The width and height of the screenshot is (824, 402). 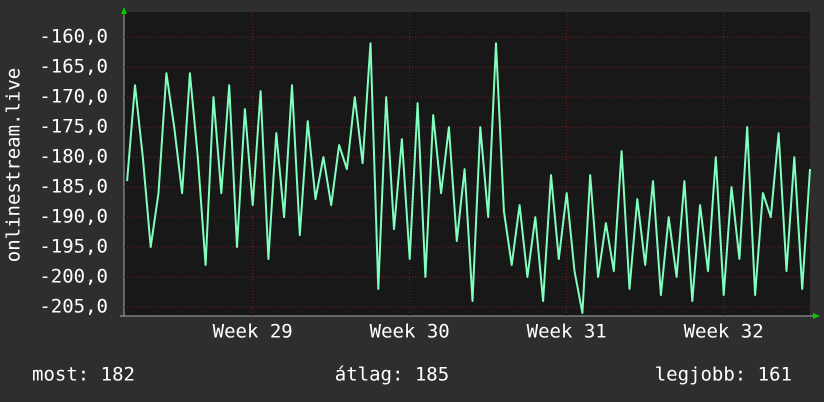 What do you see at coordinates (83, 375) in the screenshot?
I see `stat: most: 182` at bounding box center [83, 375].